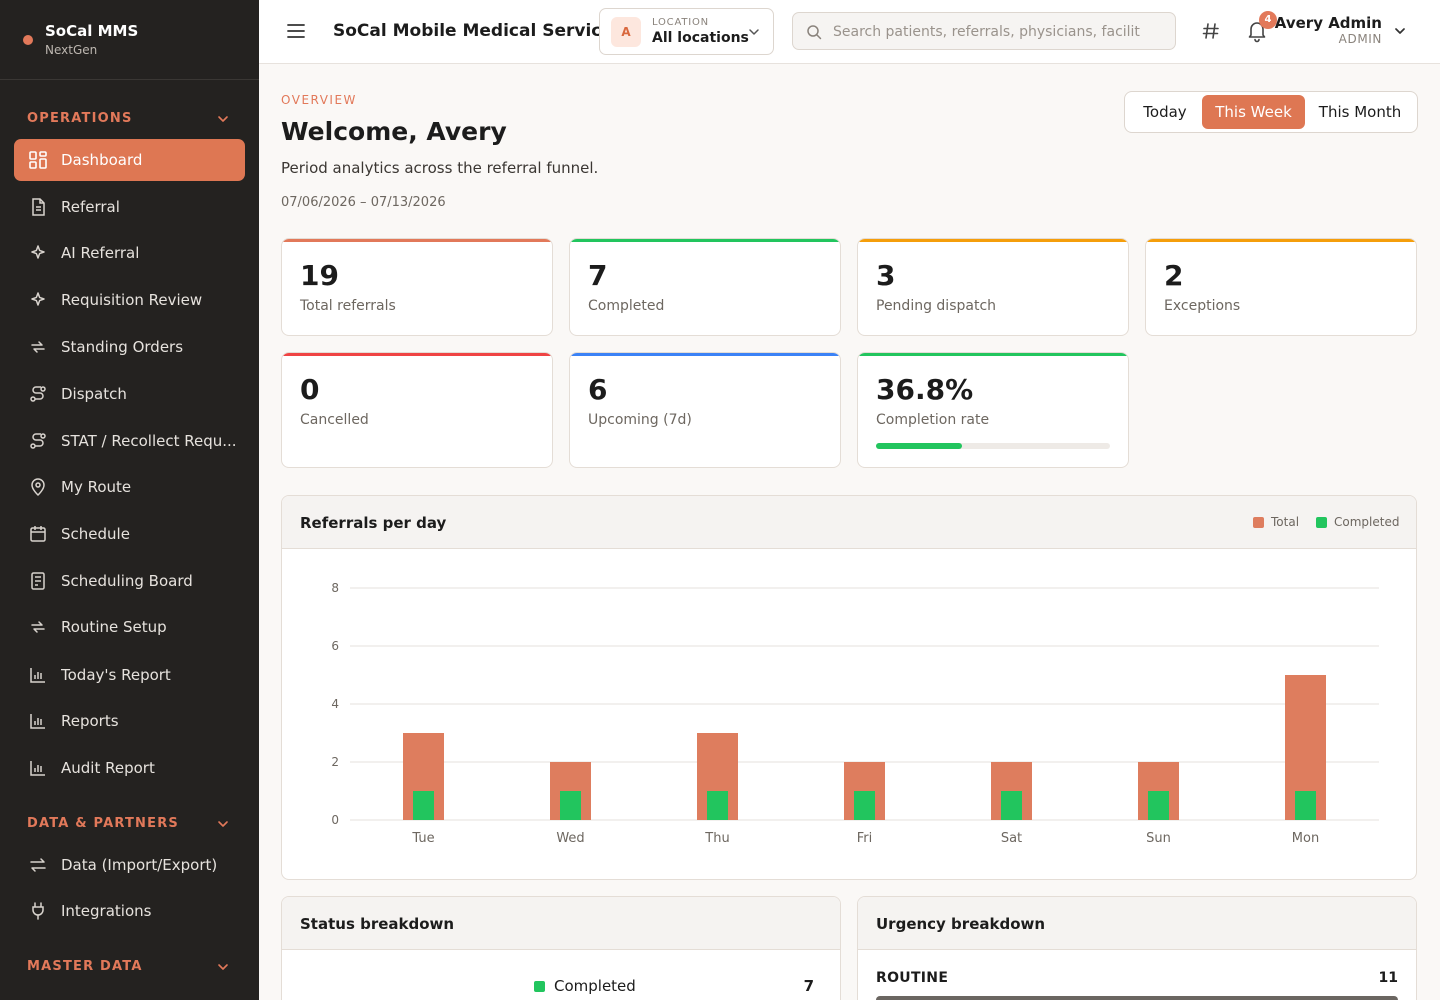 This screenshot has width=1440, height=1000. What do you see at coordinates (1357, 32) in the screenshot?
I see `user-menu: Avery Admin ADMIN` at bounding box center [1357, 32].